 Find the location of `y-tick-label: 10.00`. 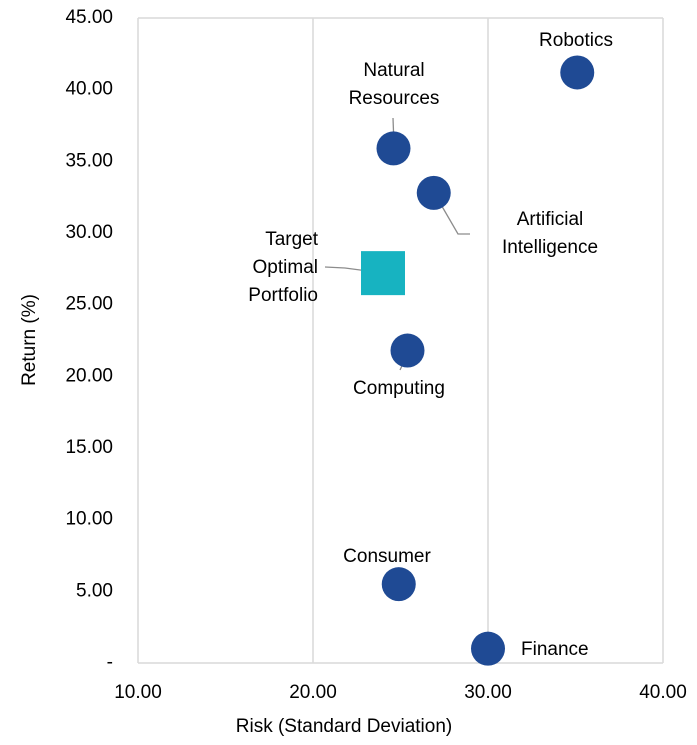

y-tick-label: 10.00 is located at coordinates (89, 519).